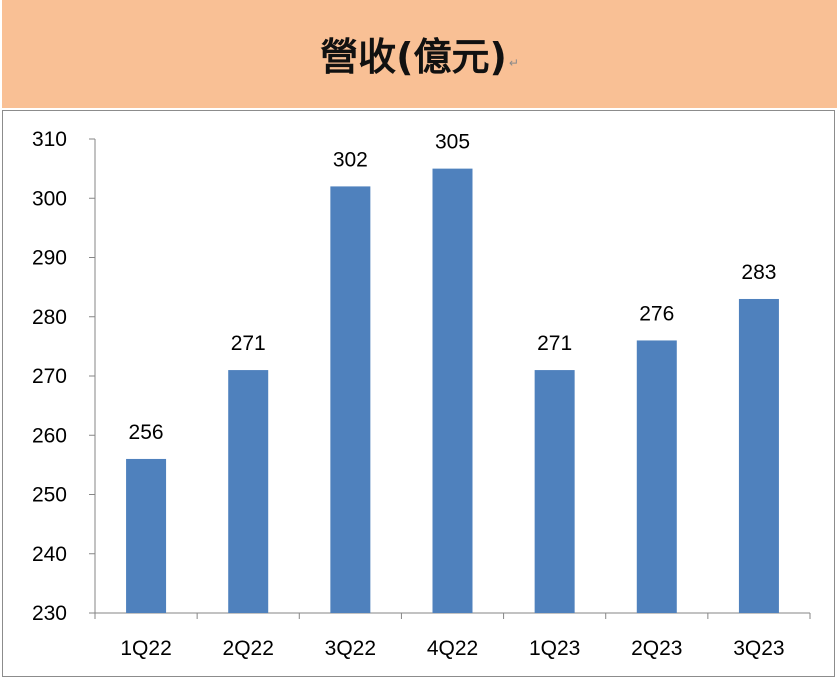 The width and height of the screenshot is (839, 681). I want to click on x-tick-label: 3Q22, so click(350, 648).